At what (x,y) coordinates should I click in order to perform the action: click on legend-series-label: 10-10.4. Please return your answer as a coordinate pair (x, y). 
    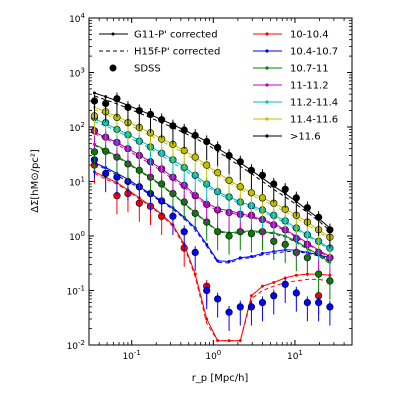
    Looking at the image, I should click on (309, 35).